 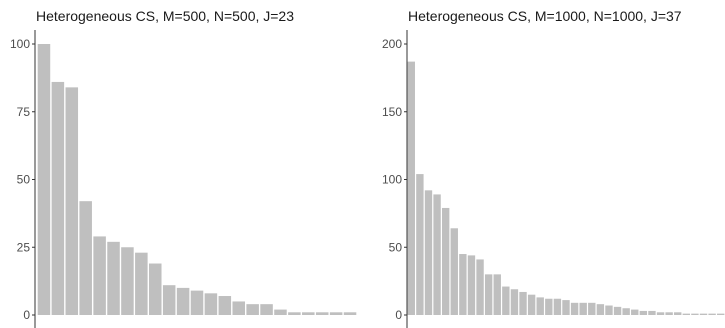 What do you see at coordinates (165, 16) in the screenshot?
I see `chart-title: Heterogeneous CS, M=500, N=500, J=23` at bounding box center [165, 16].